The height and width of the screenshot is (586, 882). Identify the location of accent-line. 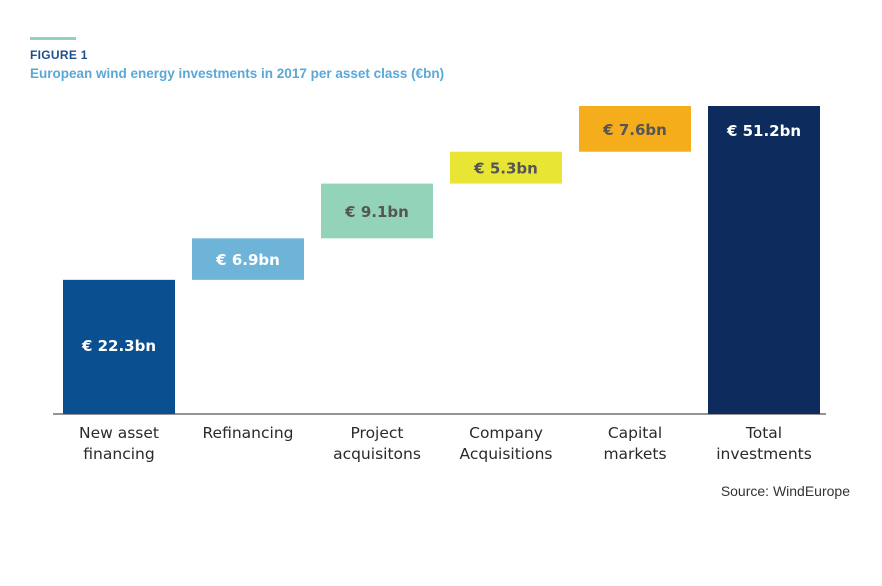
(53, 38).